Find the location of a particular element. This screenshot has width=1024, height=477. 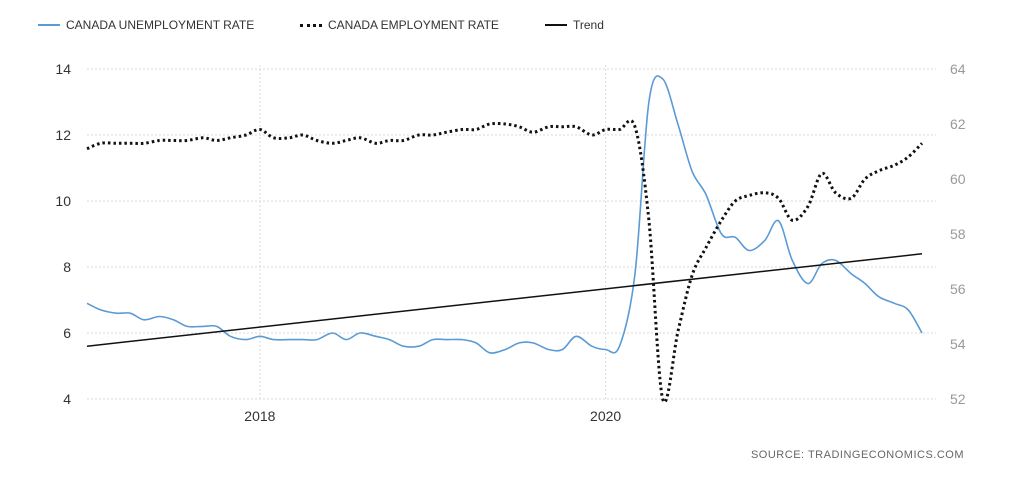

x-axis-ticks: 2018 2020 is located at coordinates (432, 416).